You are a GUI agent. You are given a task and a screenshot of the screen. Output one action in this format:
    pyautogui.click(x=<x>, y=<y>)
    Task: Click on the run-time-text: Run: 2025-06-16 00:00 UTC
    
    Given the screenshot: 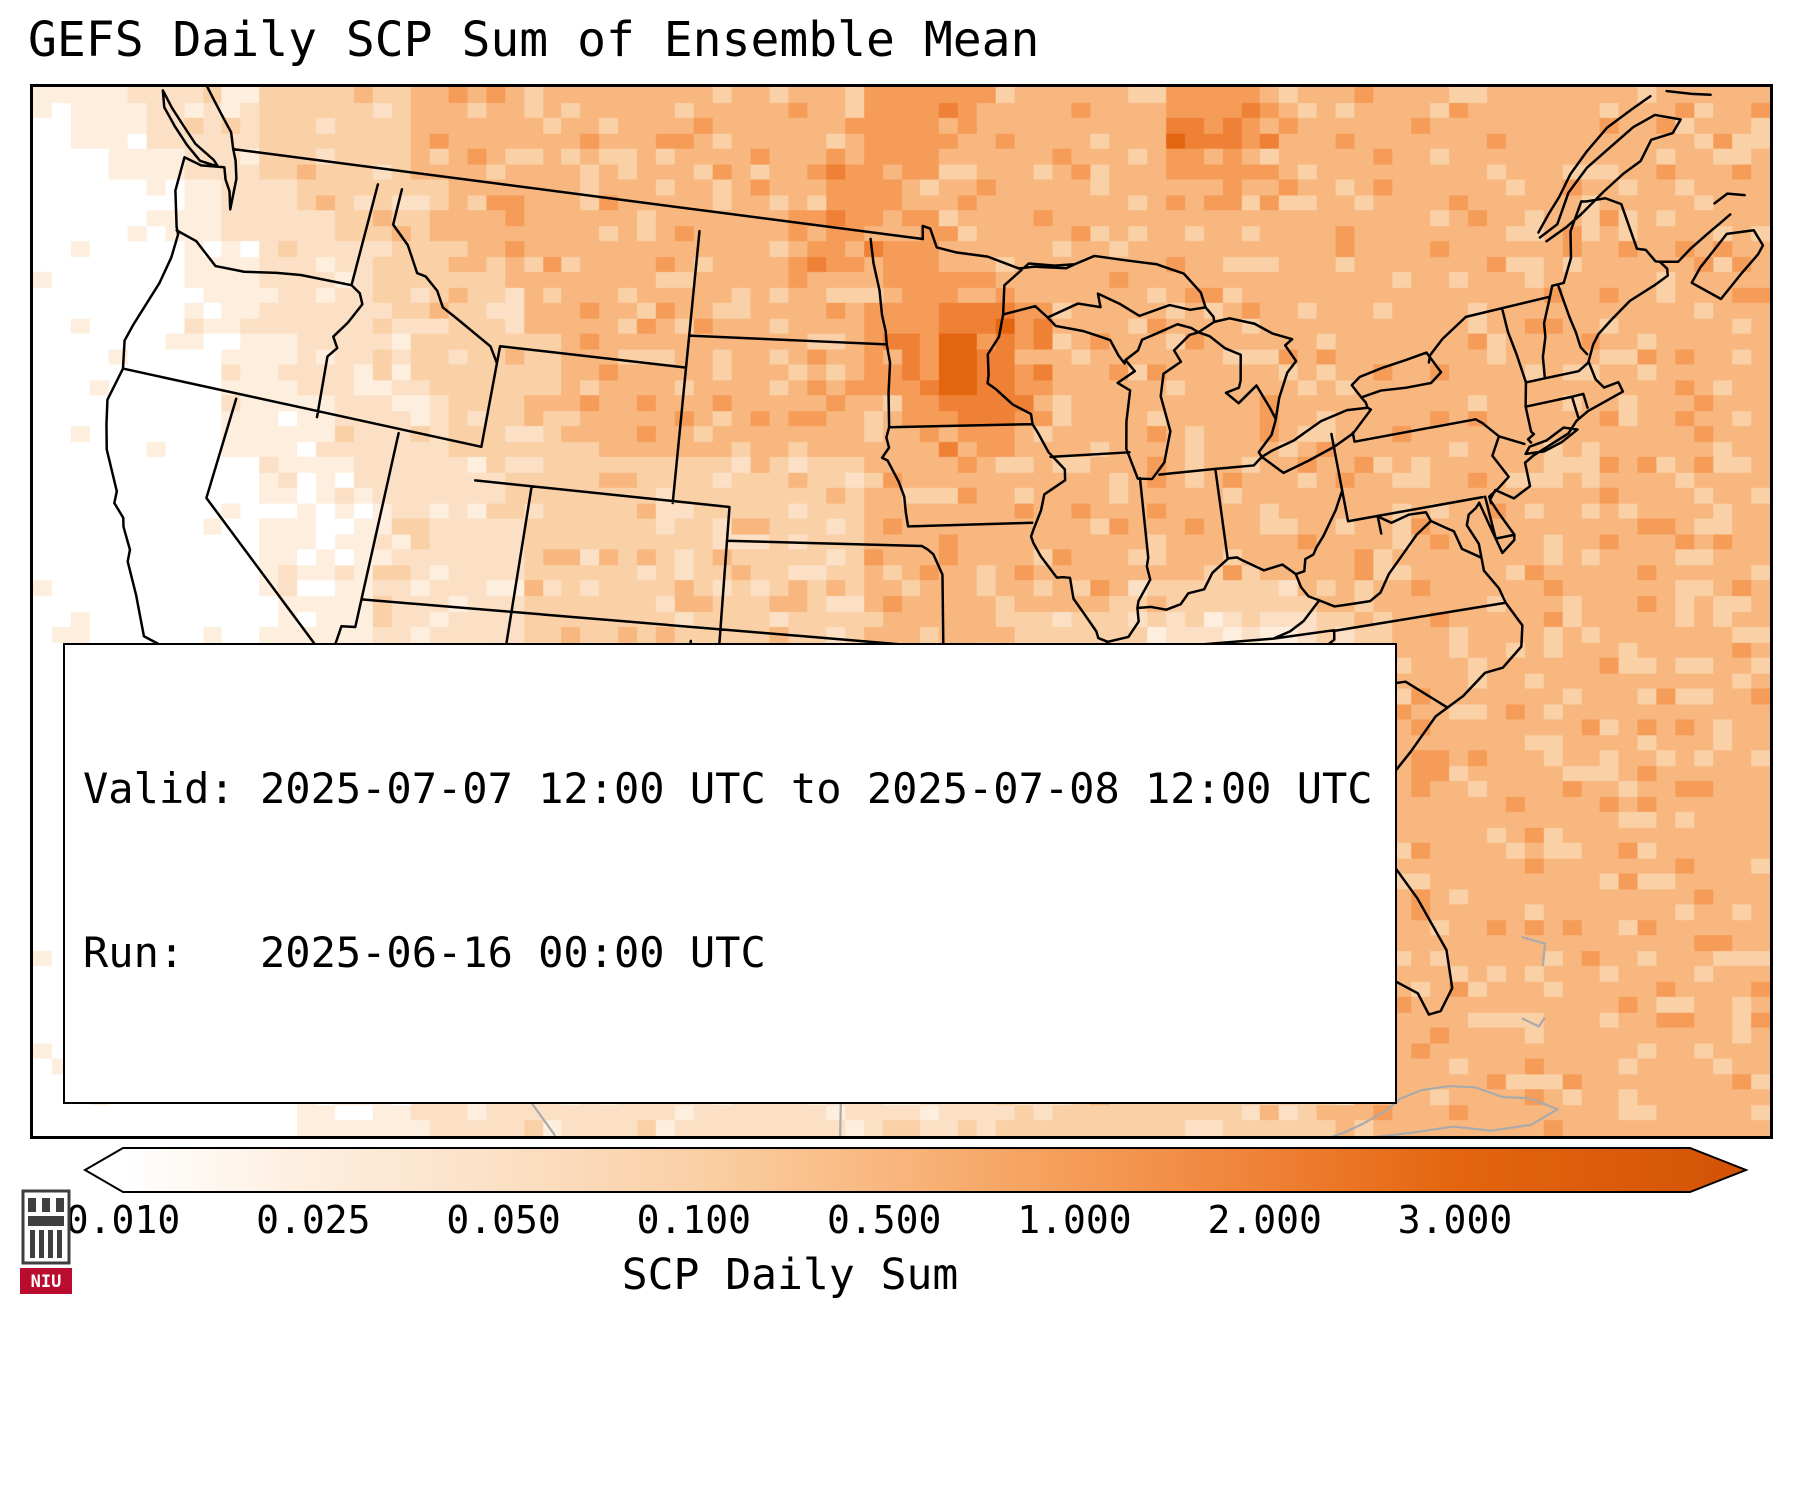 What is the action you would take?
    pyautogui.click(x=424, y=953)
    